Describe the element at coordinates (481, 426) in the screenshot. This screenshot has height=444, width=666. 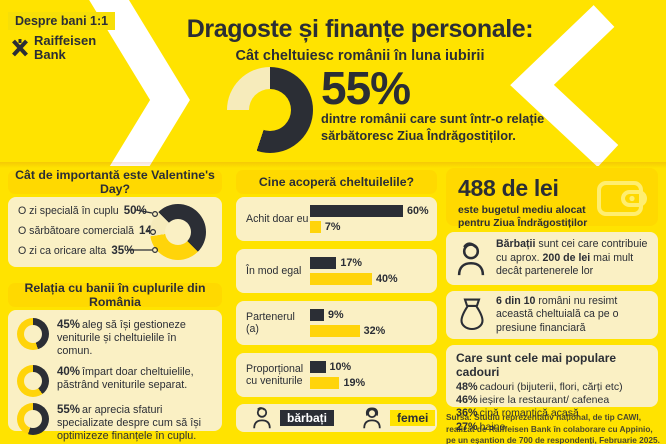
I see `gift-item: 27% haine` at that location.